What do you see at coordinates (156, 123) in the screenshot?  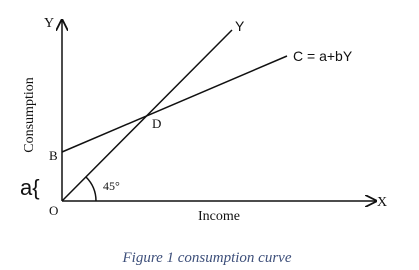 I see `intersection-label: D` at bounding box center [156, 123].